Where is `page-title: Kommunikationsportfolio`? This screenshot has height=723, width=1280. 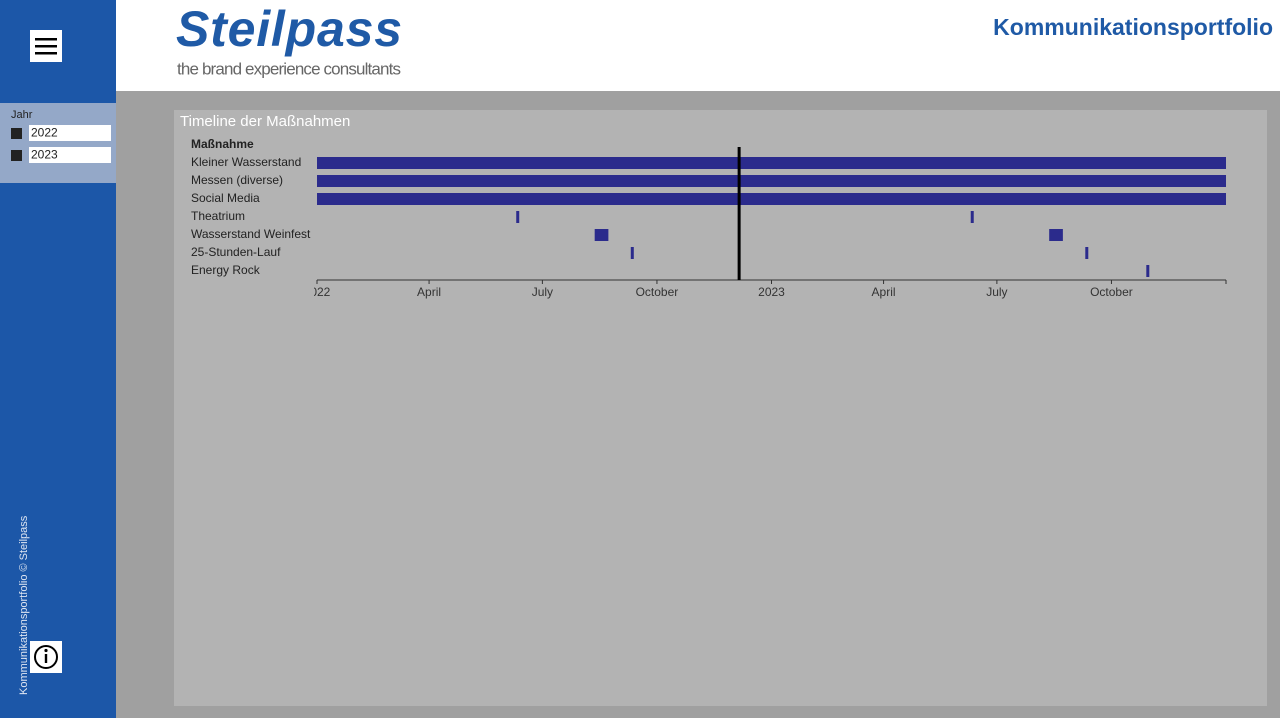 page-title: Kommunikationsportfolio is located at coordinates (1133, 27).